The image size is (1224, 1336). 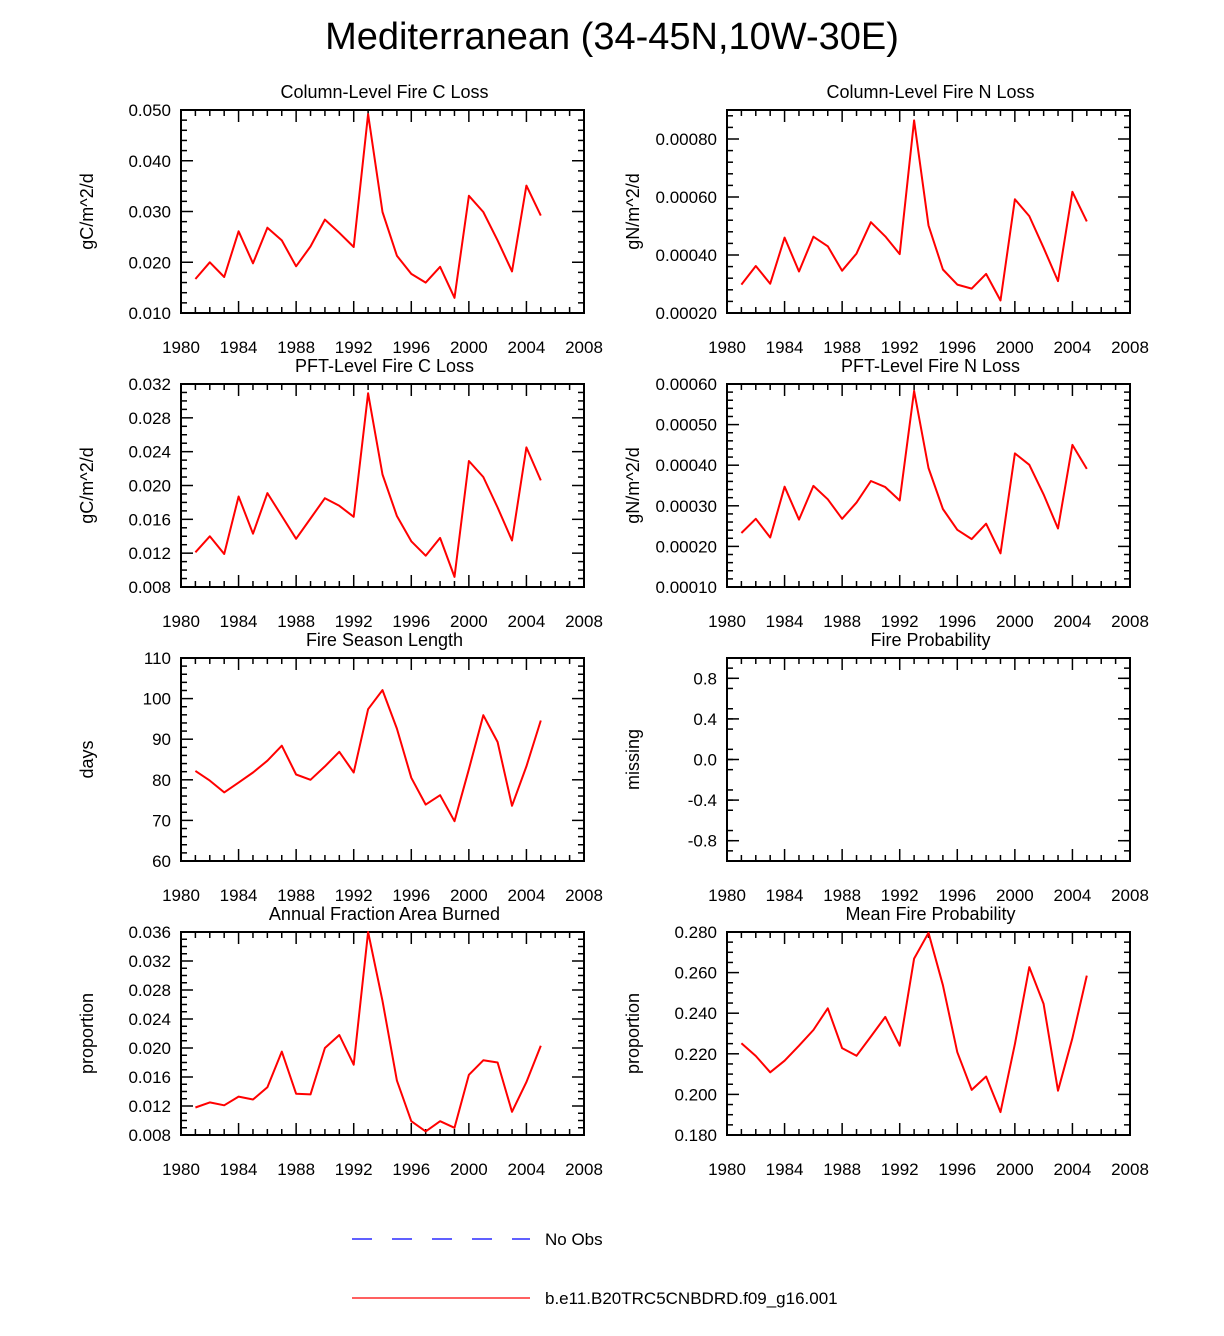 I want to click on chart-title: PFT-Level Fire C Loss, so click(x=384, y=366).